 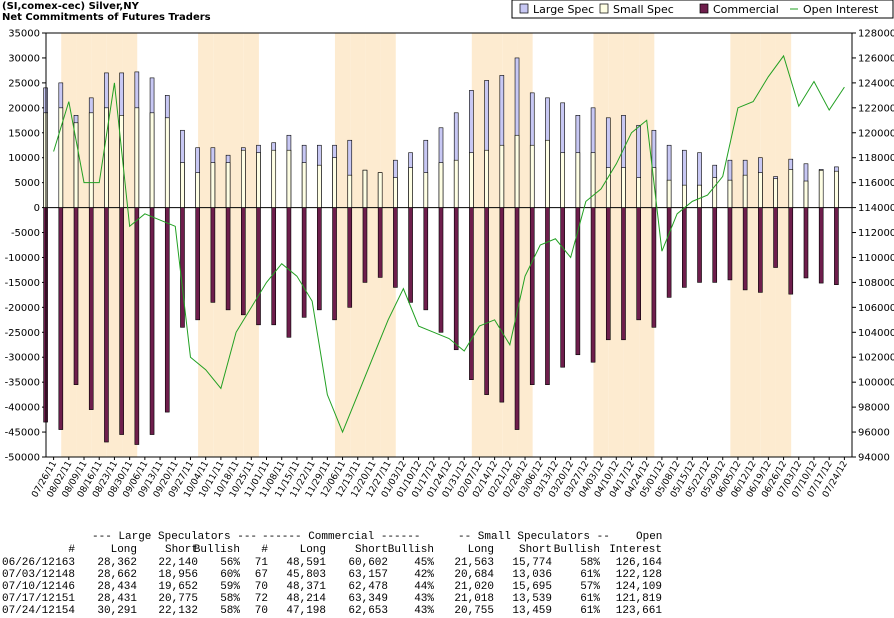 What do you see at coordinates (178, 563) in the screenshot?
I see `table-cell: 22,140` at bounding box center [178, 563].